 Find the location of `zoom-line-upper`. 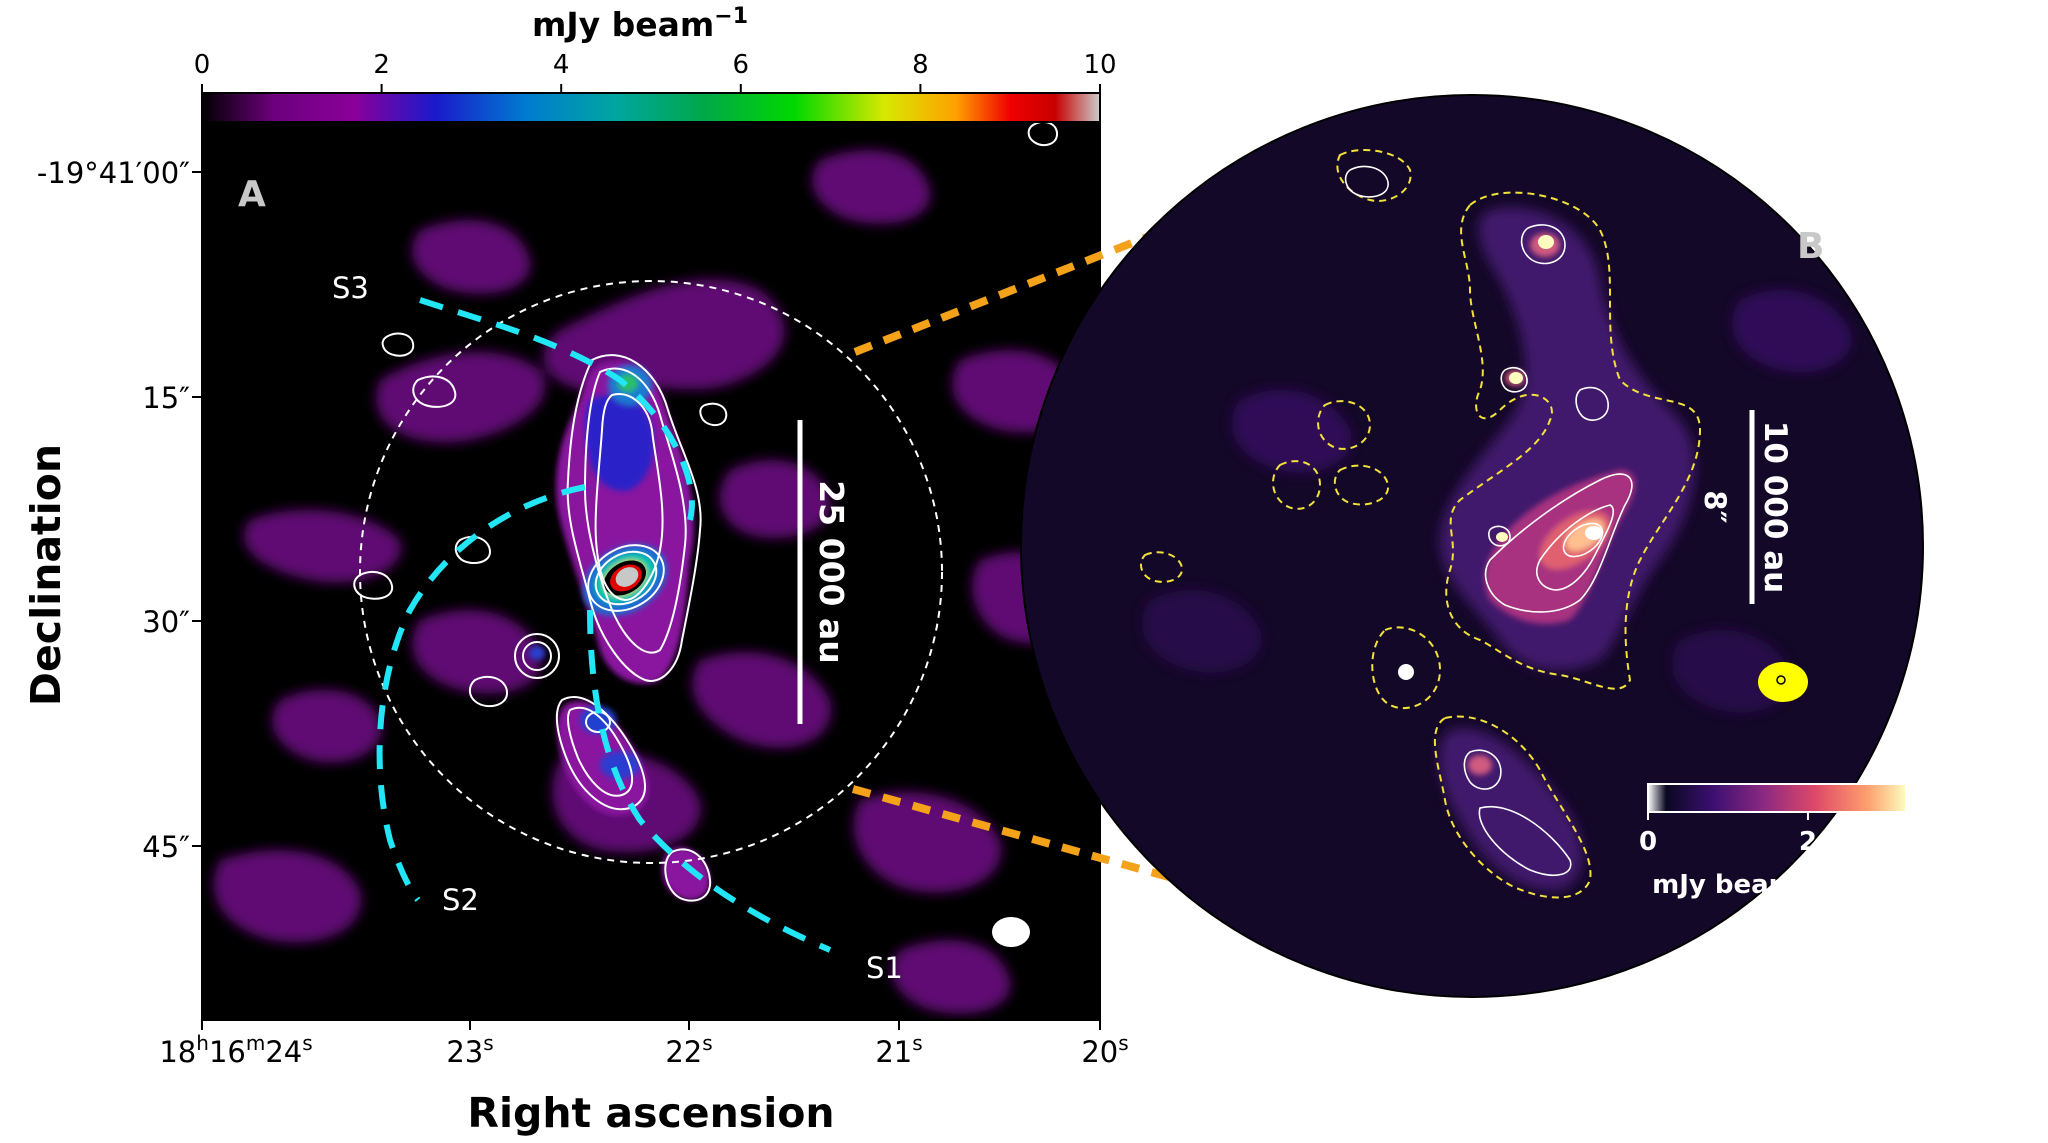

zoom-line-upper is located at coordinates (1073, 266).